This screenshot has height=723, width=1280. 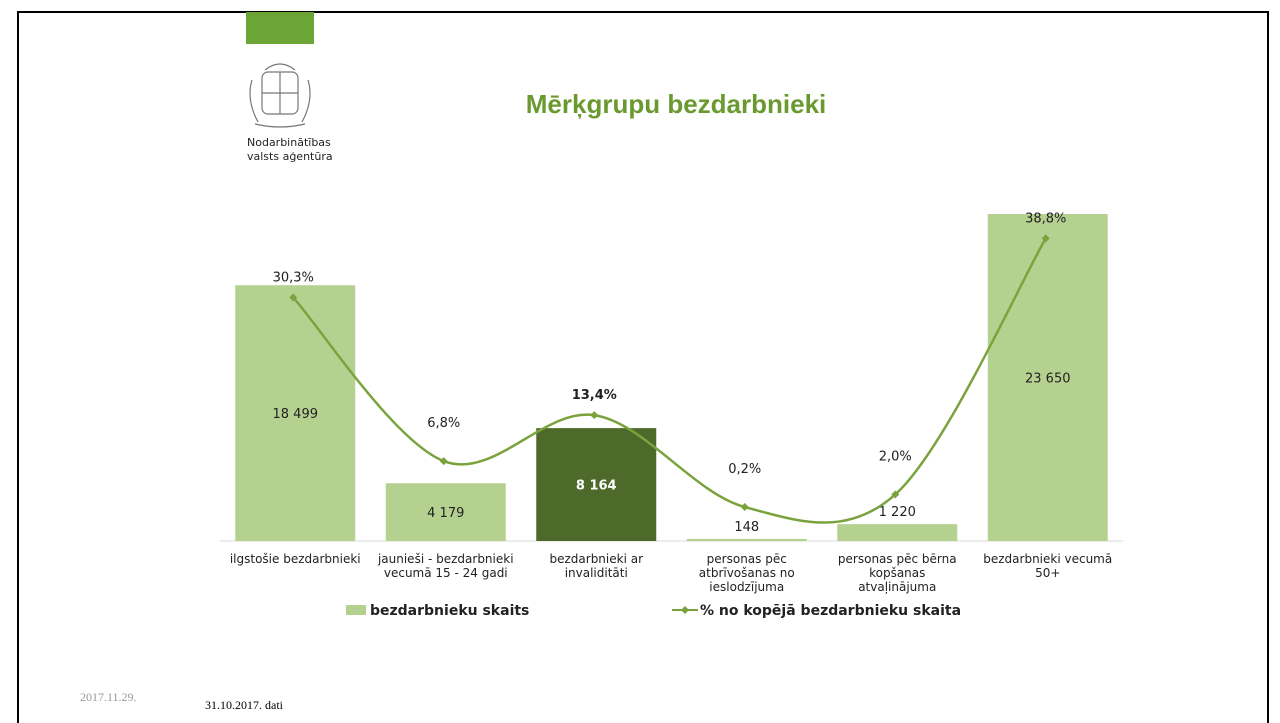 What do you see at coordinates (295, 559) in the screenshot?
I see `x-tick-label: ilgstošie bezdarbnieki` at bounding box center [295, 559].